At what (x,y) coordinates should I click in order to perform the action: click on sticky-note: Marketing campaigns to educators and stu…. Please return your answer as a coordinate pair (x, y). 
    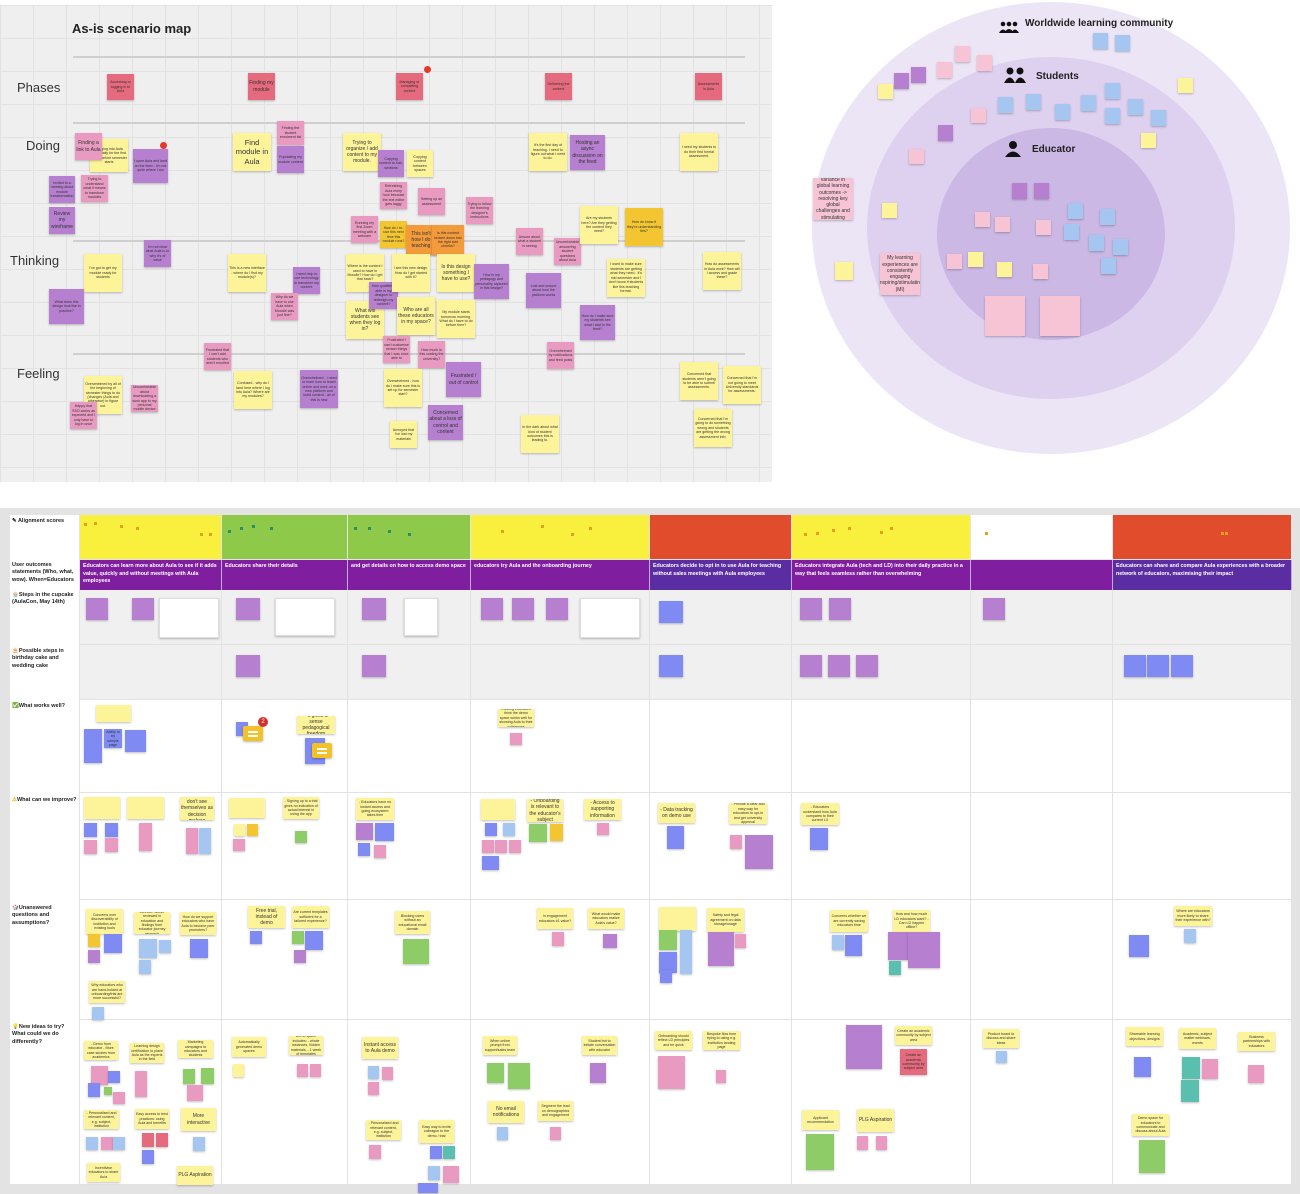
    Looking at the image, I should click on (195, 1049).